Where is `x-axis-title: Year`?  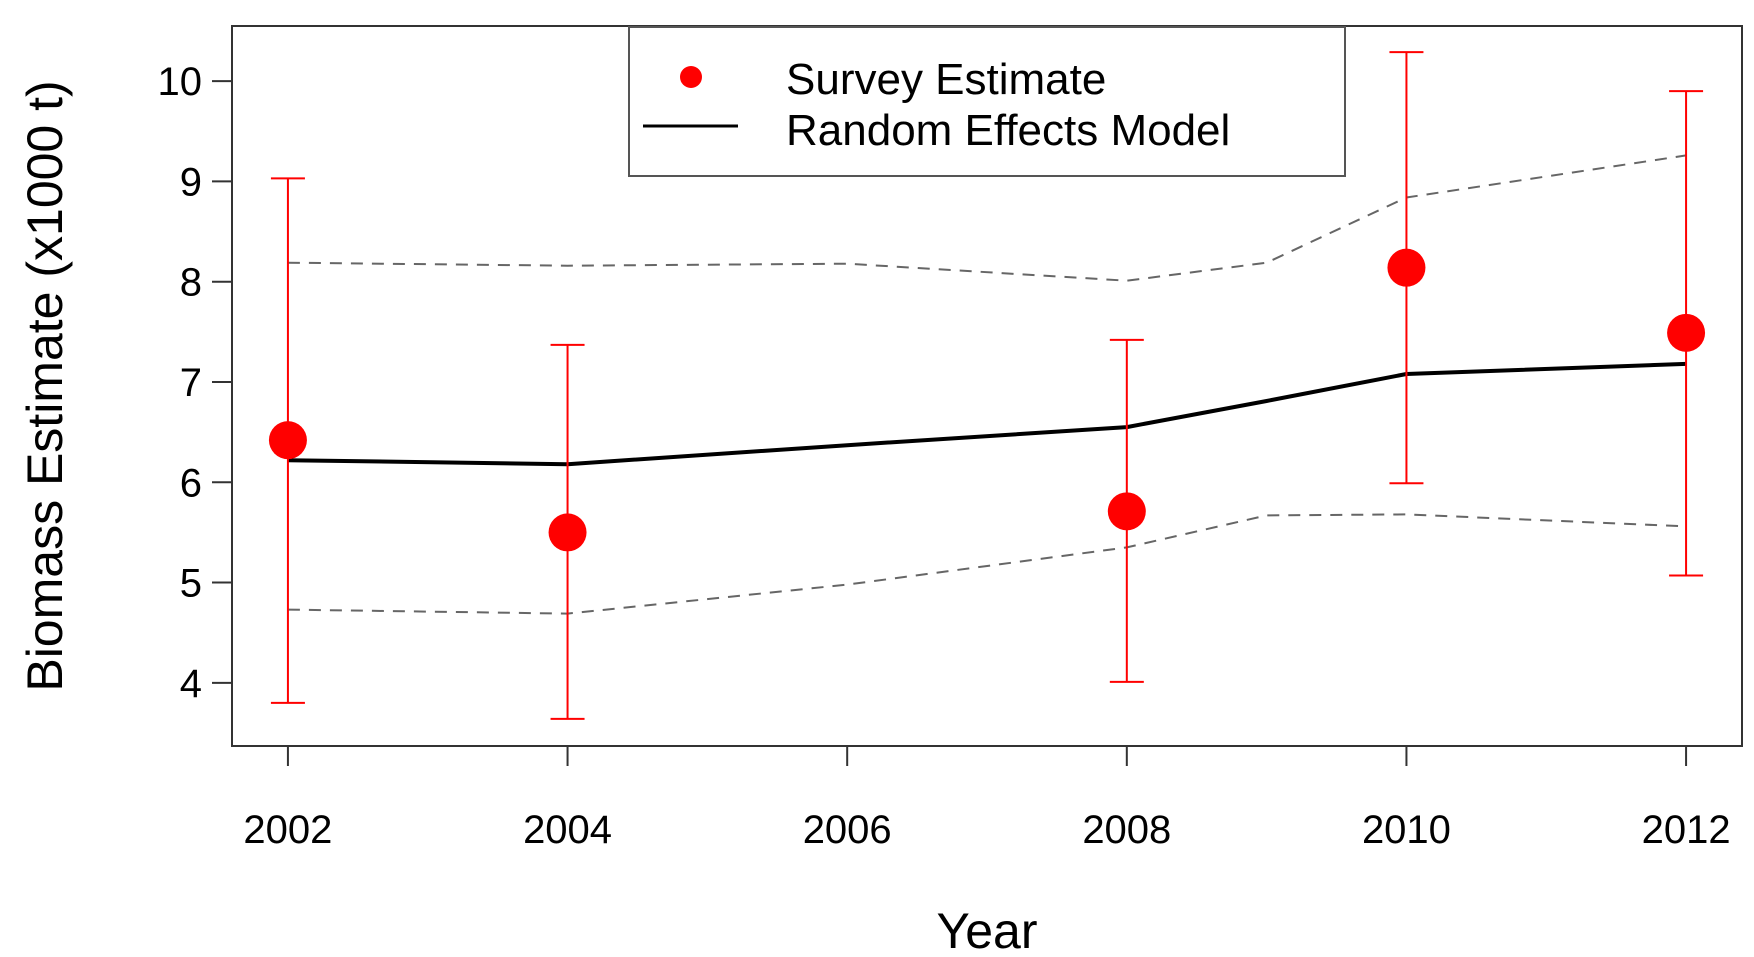 x-axis-title: Year is located at coordinates (986, 927).